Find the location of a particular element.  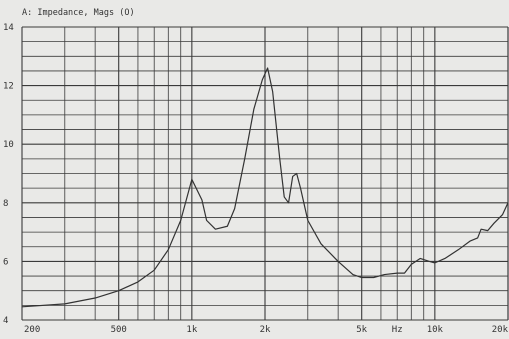

y-tick-label: 12 is located at coordinates (8, 87).